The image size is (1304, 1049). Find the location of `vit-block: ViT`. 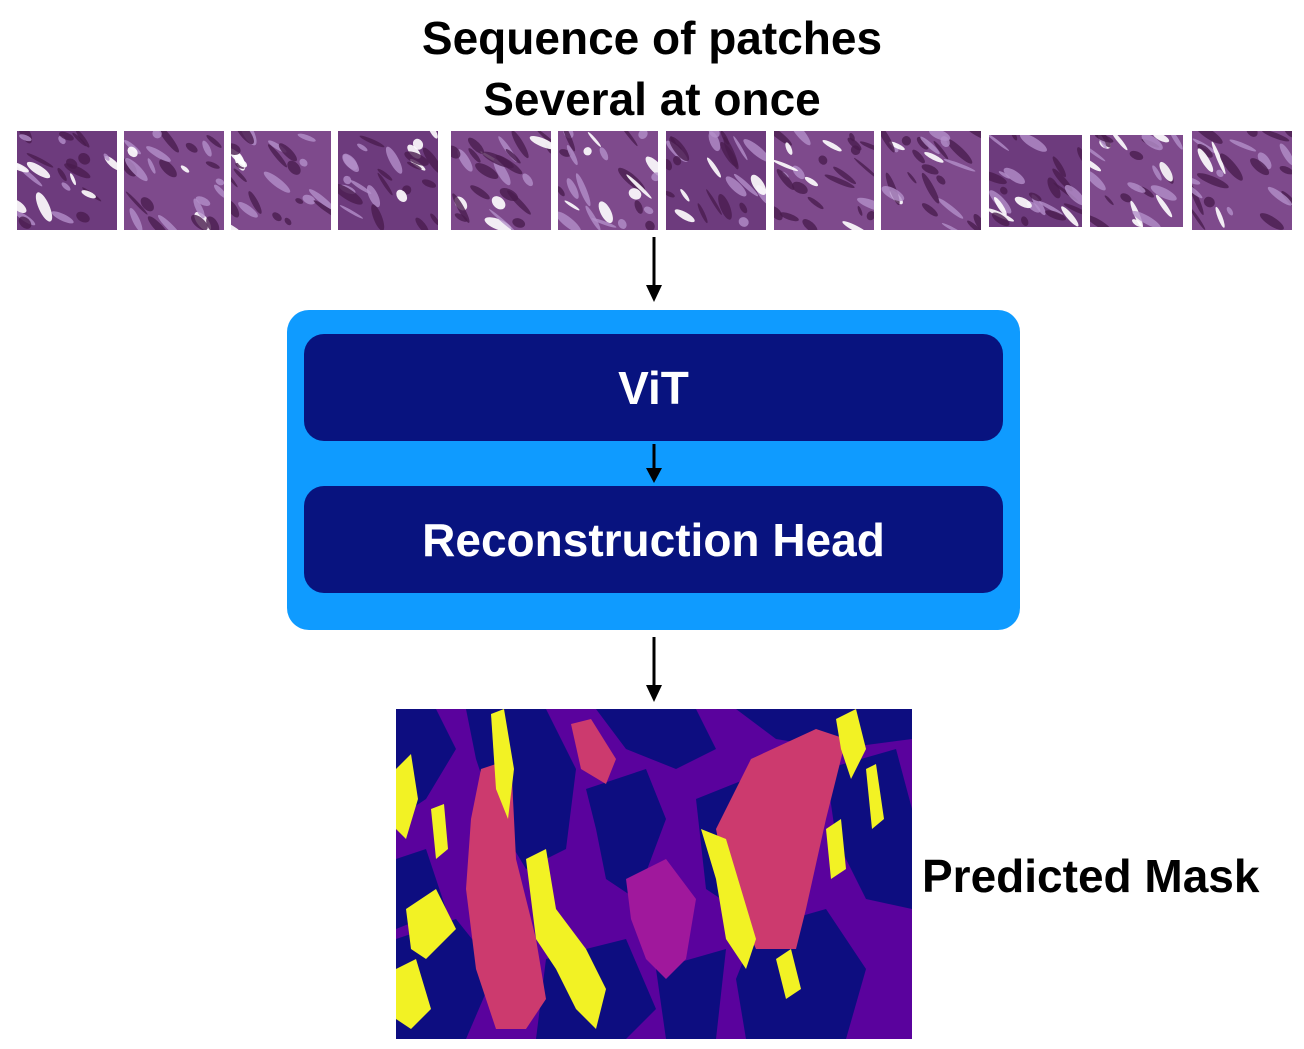

vit-block: ViT is located at coordinates (653, 387).